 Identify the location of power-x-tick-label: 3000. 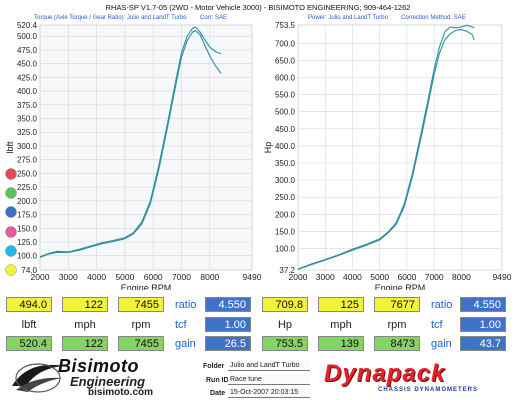
(325, 277).